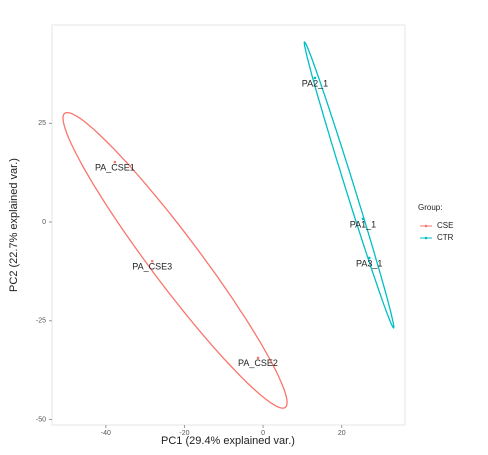  Describe the element at coordinates (445, 237) in the screenshot. I see `legend-label: CTR` at that location.